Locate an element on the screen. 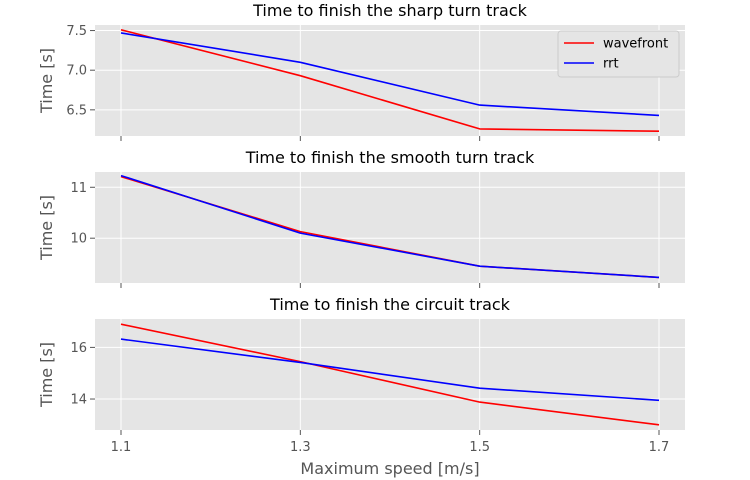 The width and height of the screenshot is (750, 480). x-tick-label: 1.7 is located at coordinates (659, 447).